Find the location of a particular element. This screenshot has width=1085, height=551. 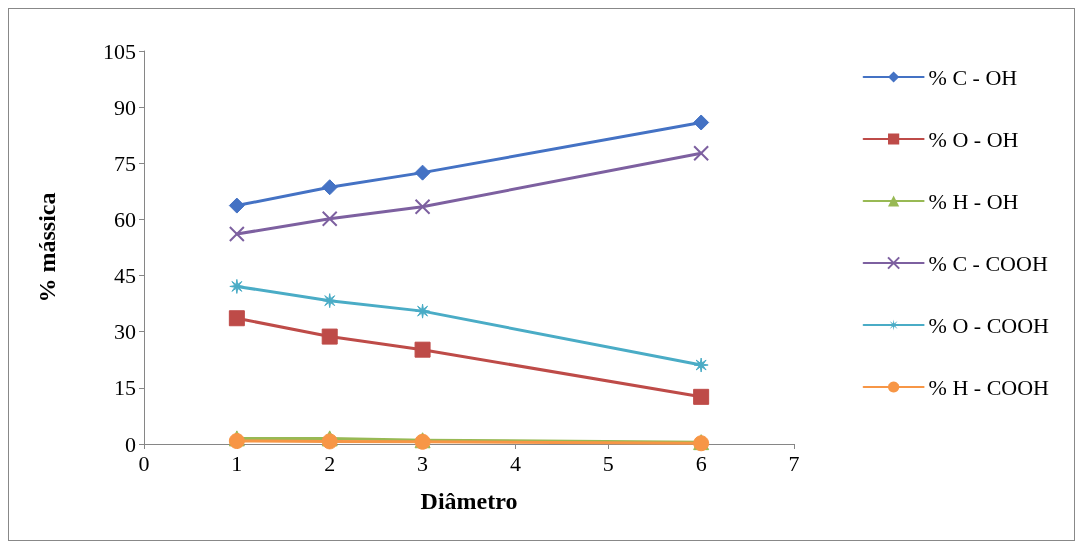

x-axis-title: Diâmetro is located at coordinates (469, 501).